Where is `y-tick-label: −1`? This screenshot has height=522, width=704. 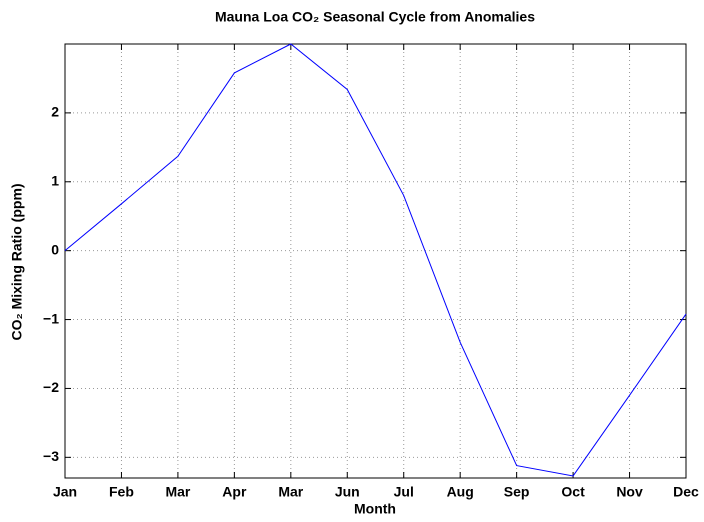 y-tick-label: −1 is located at coordinates (51, 318).